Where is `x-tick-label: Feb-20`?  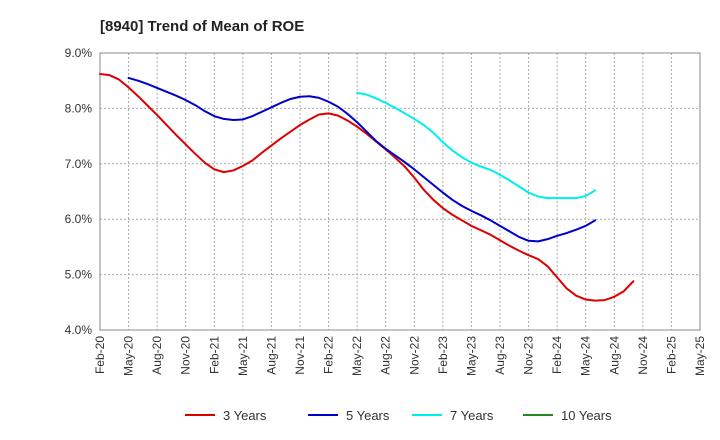
x-tick-label: Feb-20 is located at coordinates (100, 355).